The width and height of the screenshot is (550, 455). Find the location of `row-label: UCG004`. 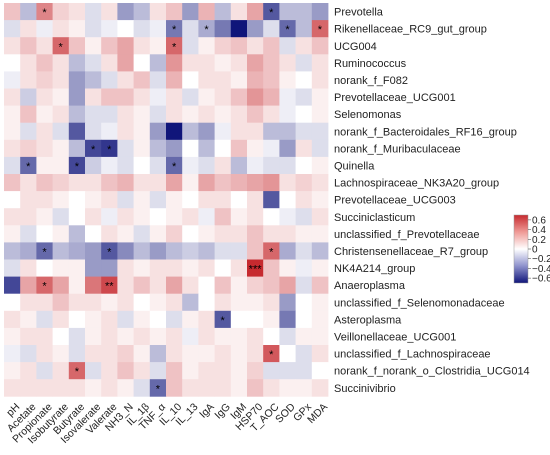

row-label: UCG004 is located at coordinates (355, 47).